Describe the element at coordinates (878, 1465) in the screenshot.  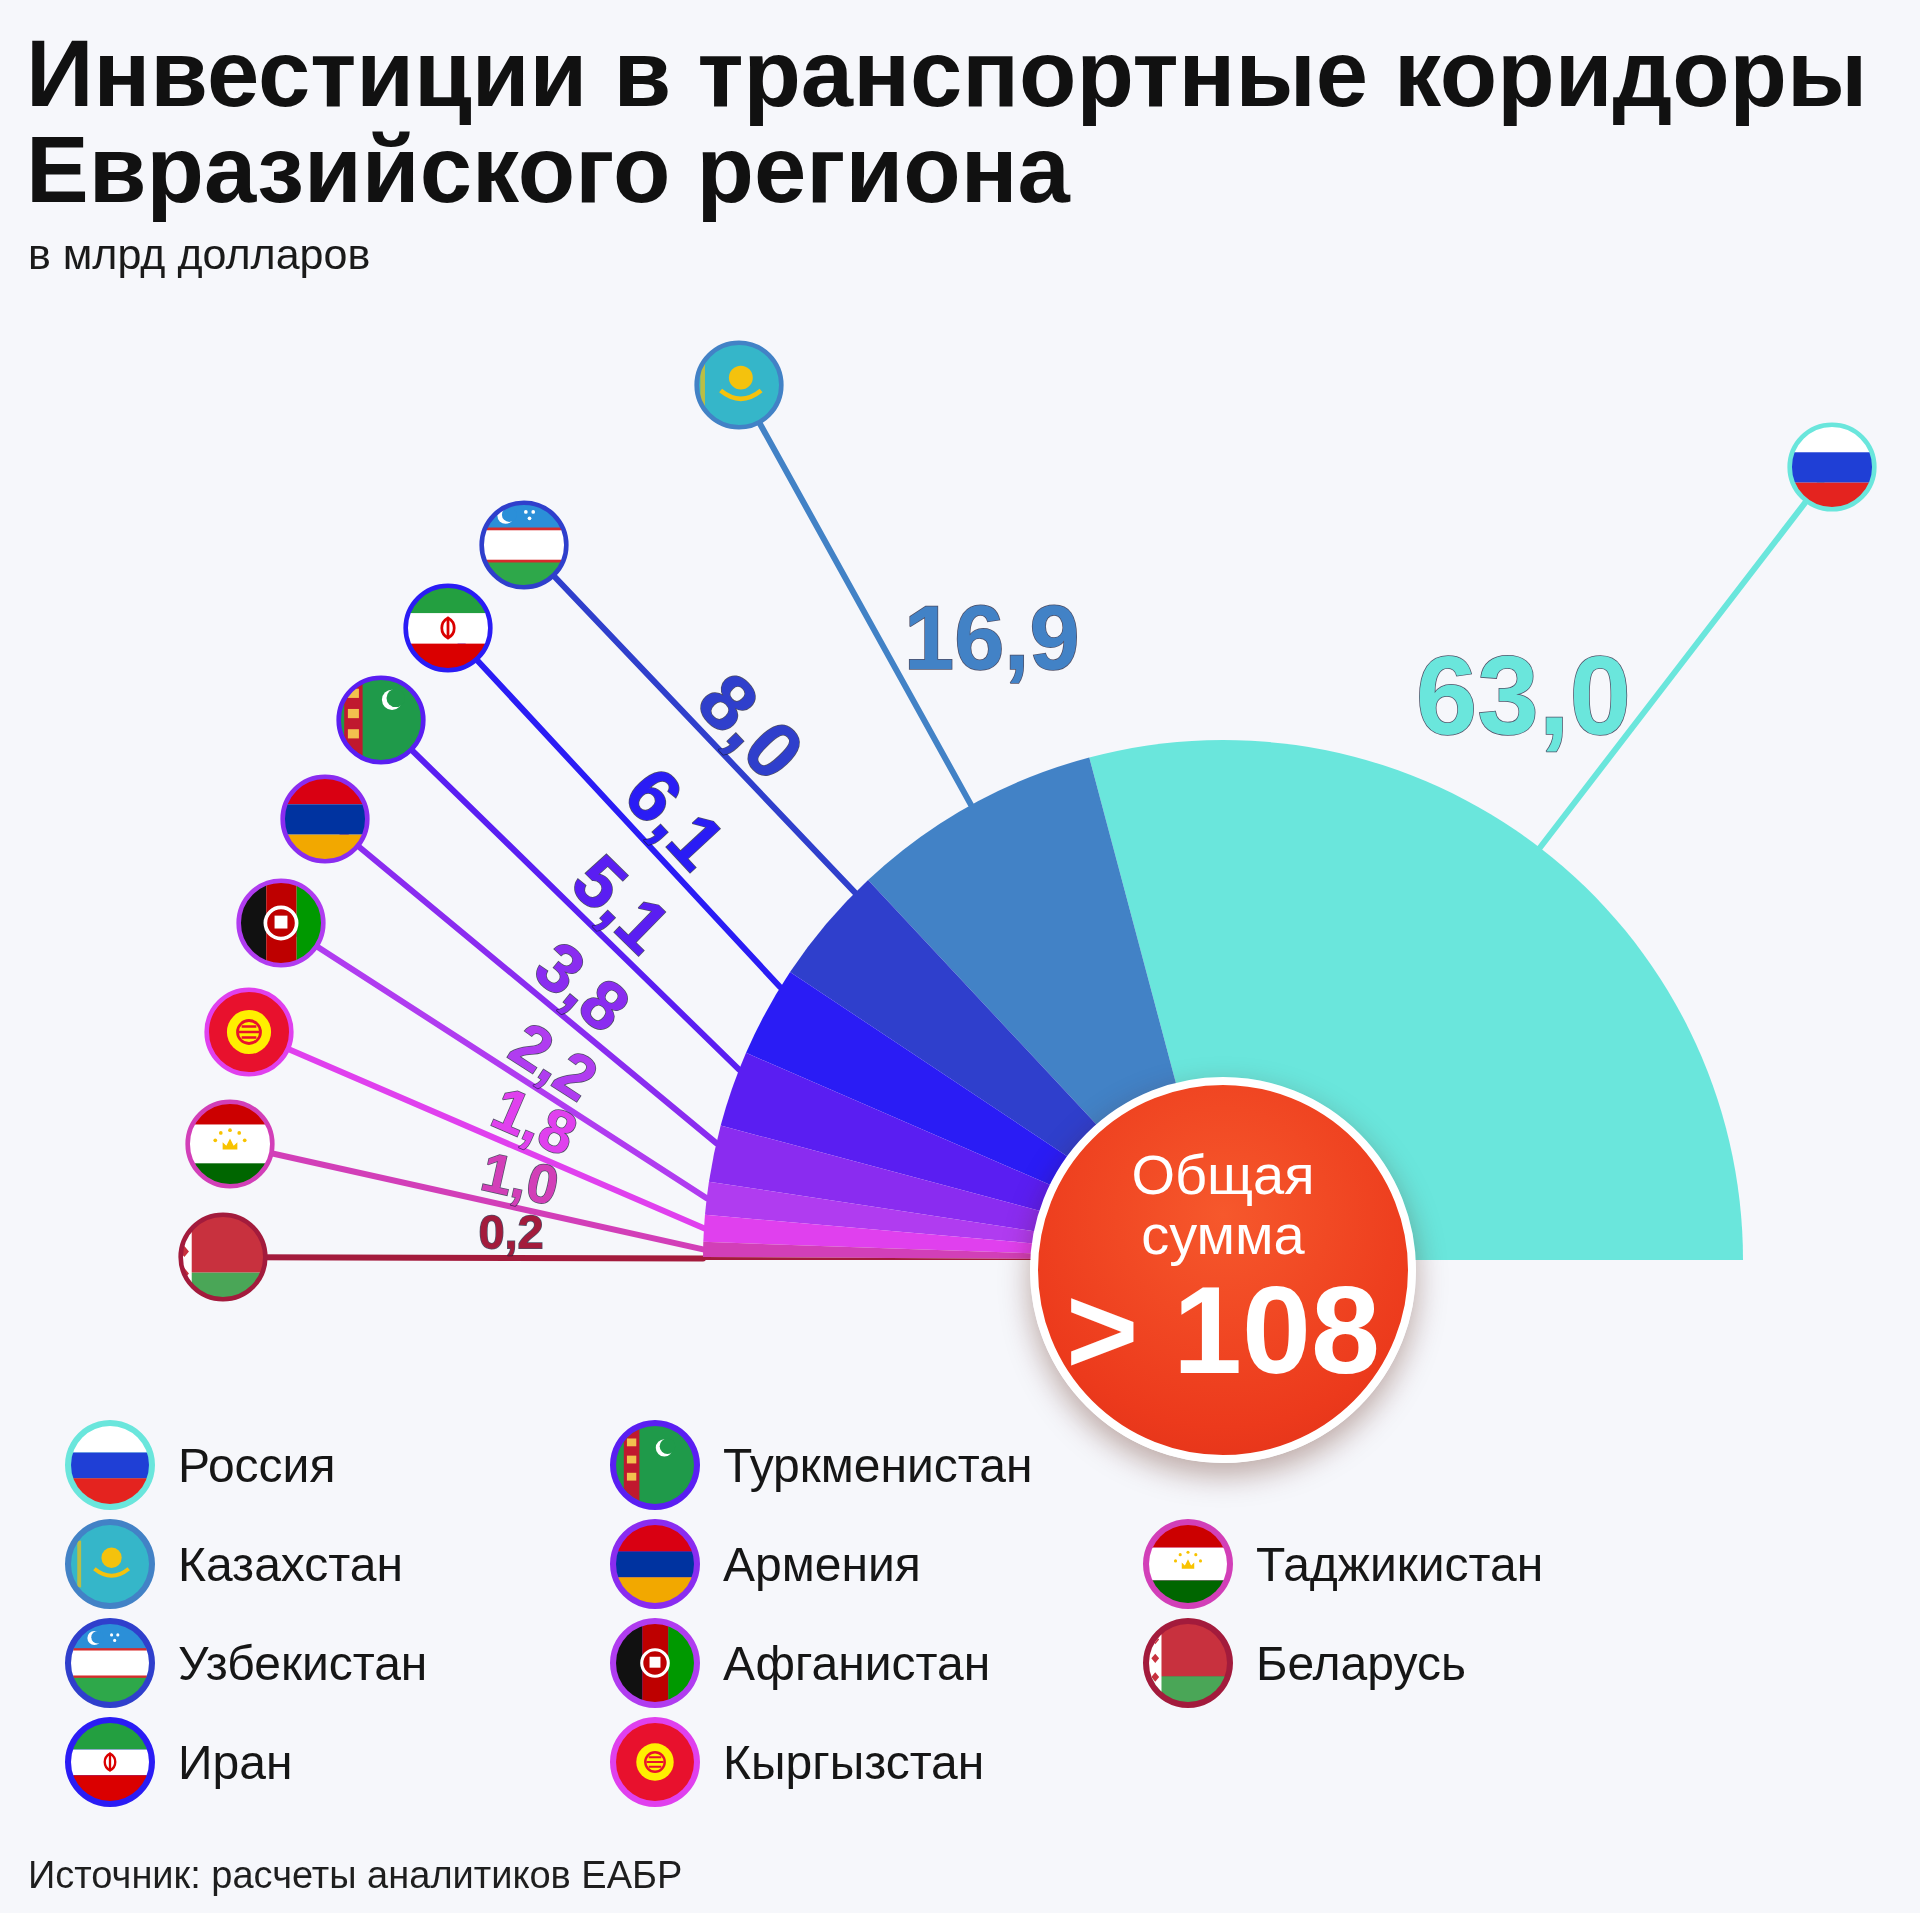
I see `legend-label: Туркменистан` at that location.